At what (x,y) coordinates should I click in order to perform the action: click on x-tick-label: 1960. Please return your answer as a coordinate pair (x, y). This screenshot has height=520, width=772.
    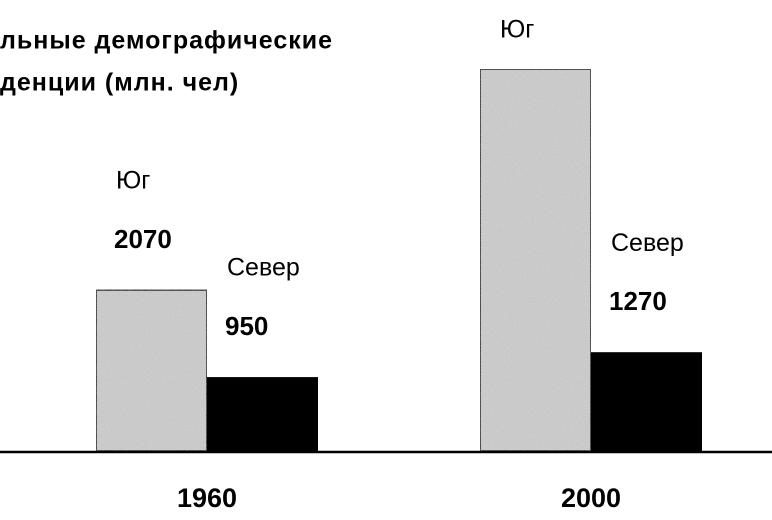
    Looking at the image, I should click on (207, 498).